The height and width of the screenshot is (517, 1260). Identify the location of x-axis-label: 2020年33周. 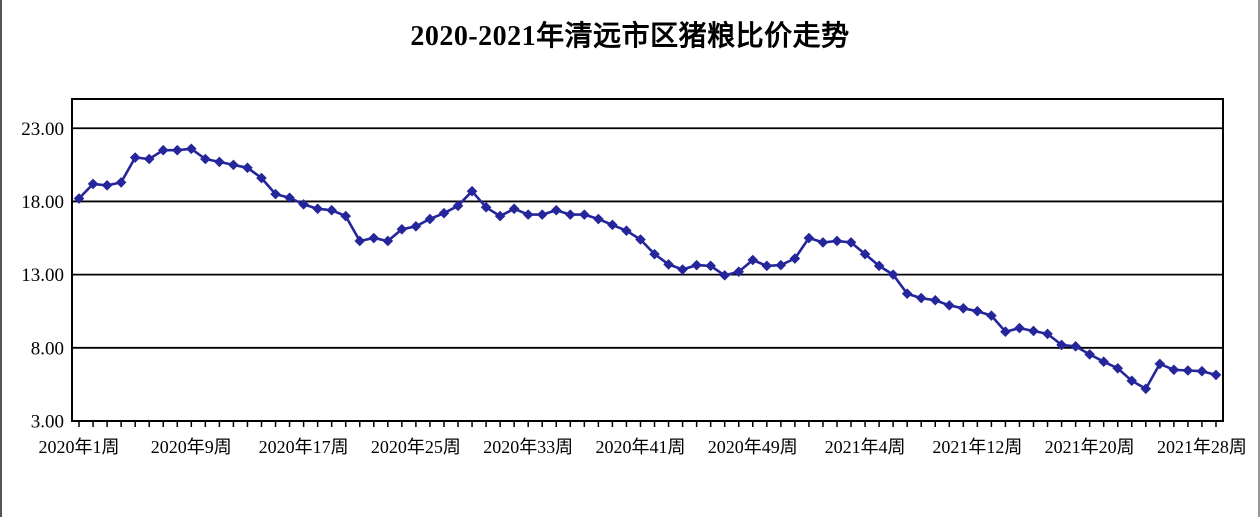
(528, 447).